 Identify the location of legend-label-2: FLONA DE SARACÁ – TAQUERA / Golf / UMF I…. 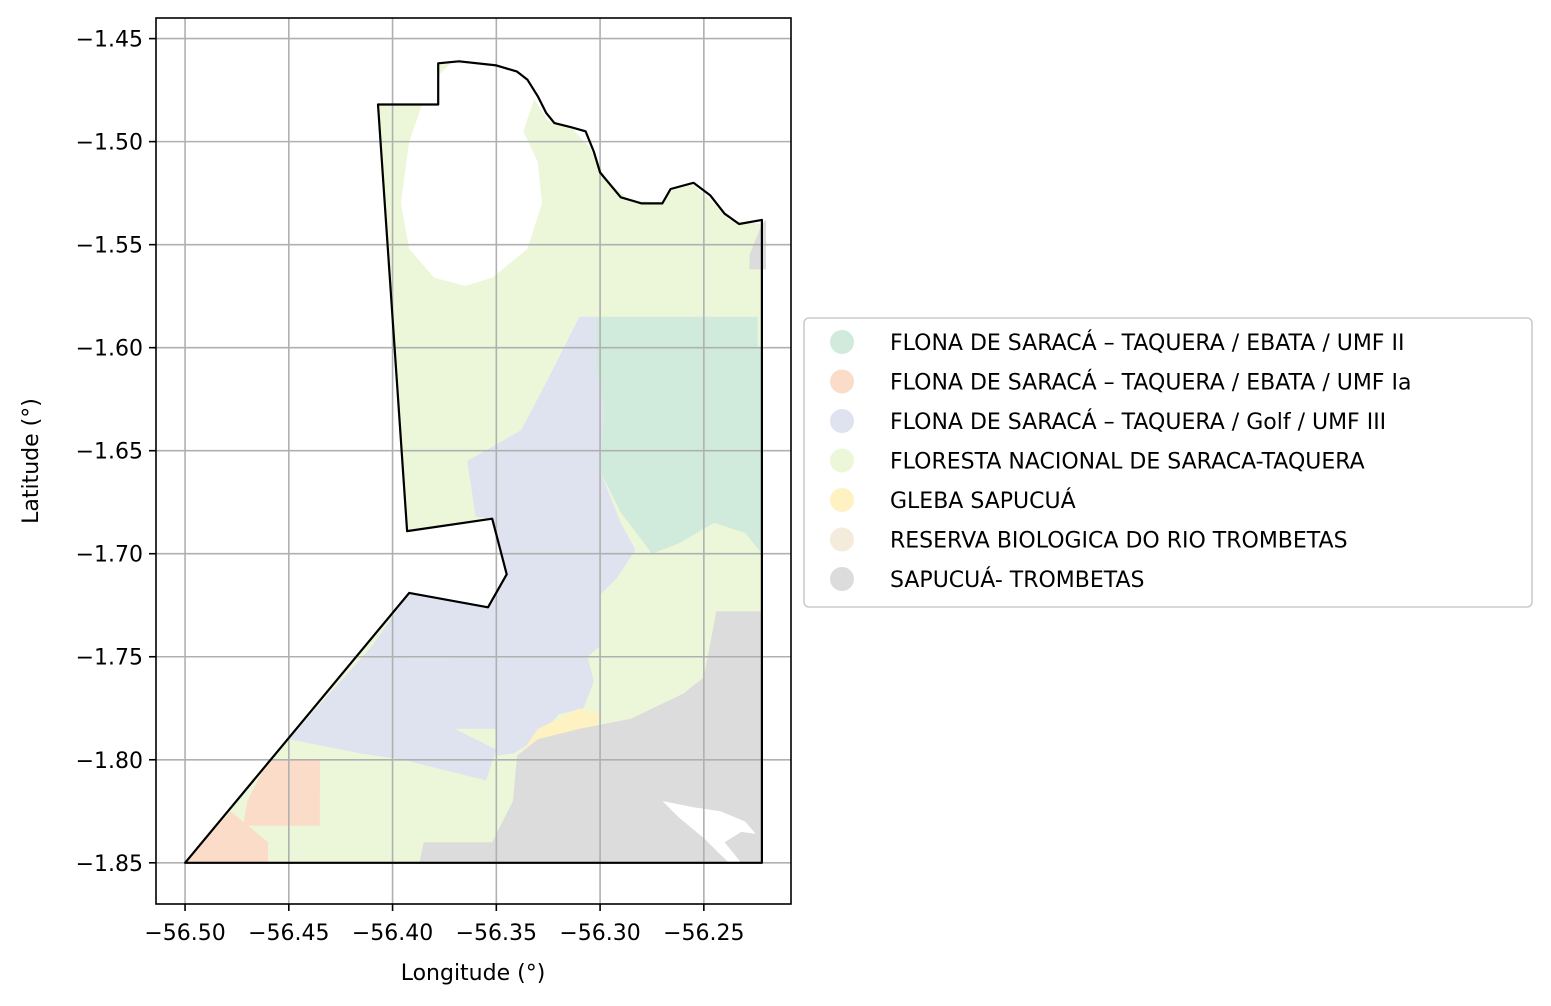
(1138, 422).